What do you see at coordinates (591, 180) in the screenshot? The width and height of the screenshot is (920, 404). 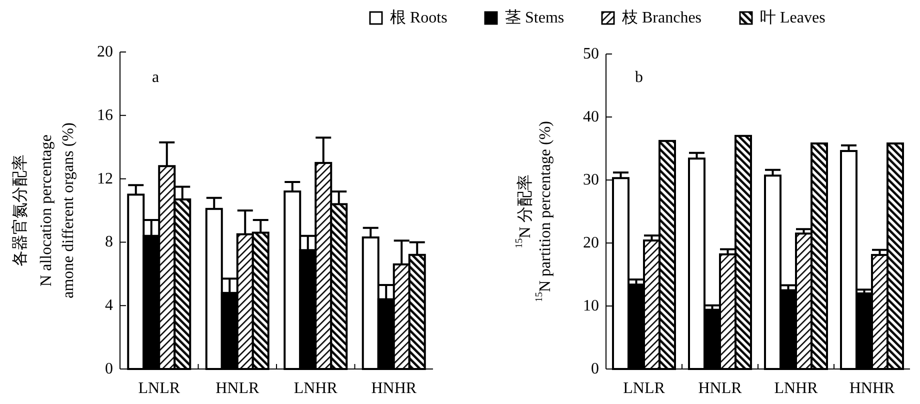 I see `y-tick-label: 30` at bounding box center [591, 180].